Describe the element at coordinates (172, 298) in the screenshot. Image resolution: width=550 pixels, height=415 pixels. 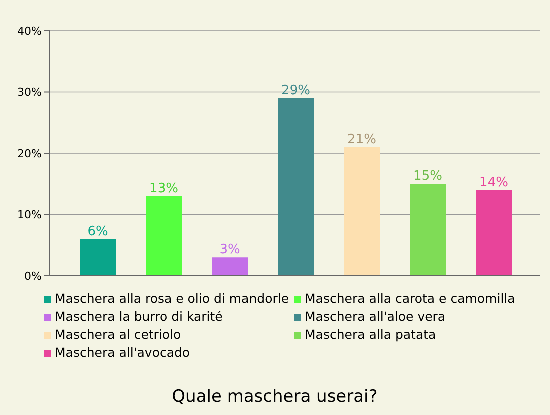
I see `legend-label: Maschera alla rosa e olio di mandorle` at that location.